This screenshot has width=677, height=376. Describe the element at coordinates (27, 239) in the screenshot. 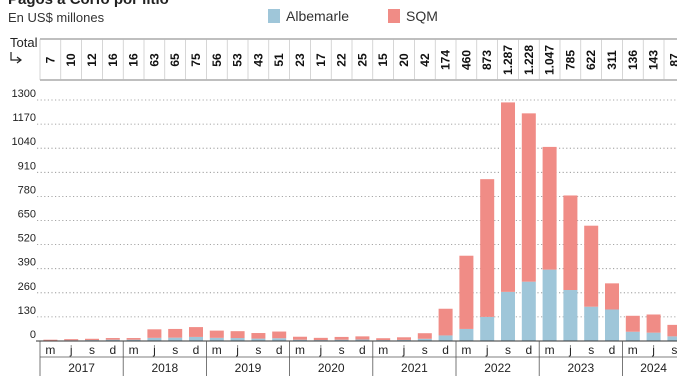

I see `y-tick-label: 520` at that location.